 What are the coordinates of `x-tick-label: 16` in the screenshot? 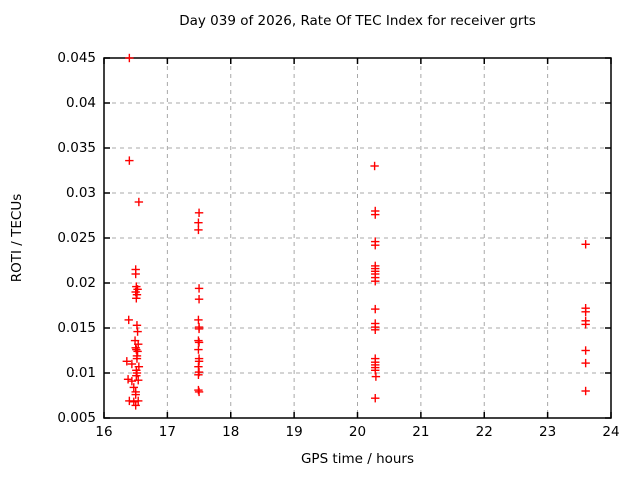 It's located at (104, 432).